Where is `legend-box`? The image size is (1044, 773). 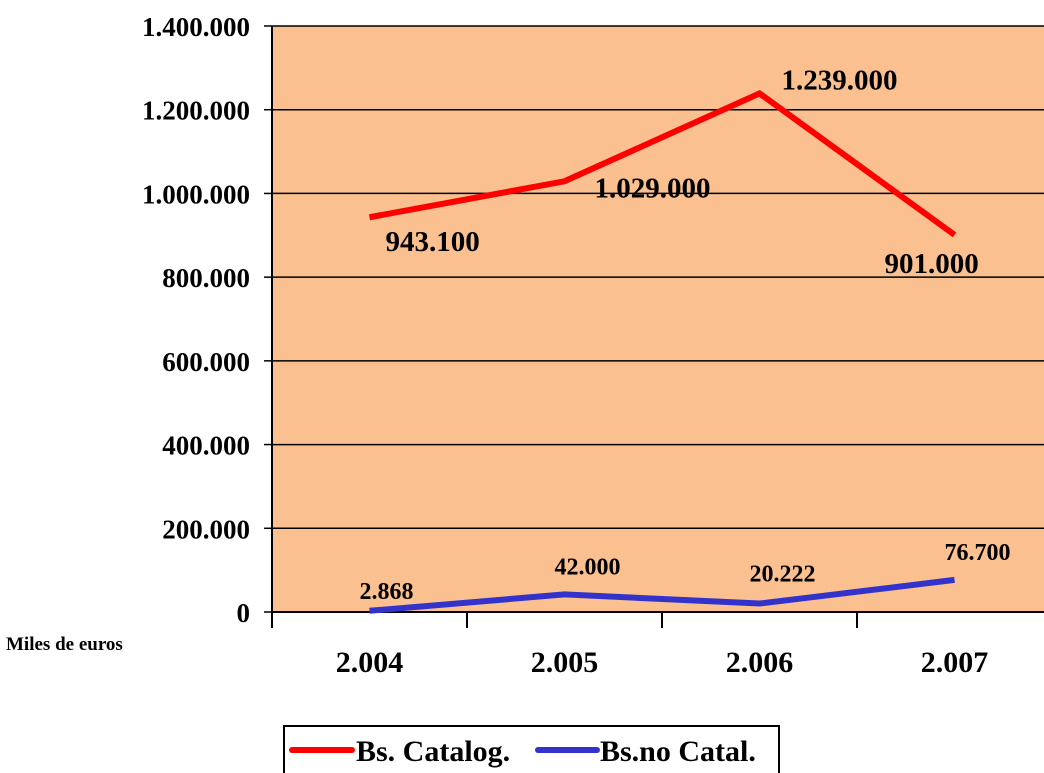 legend-box is located at coordinates (531, 749).